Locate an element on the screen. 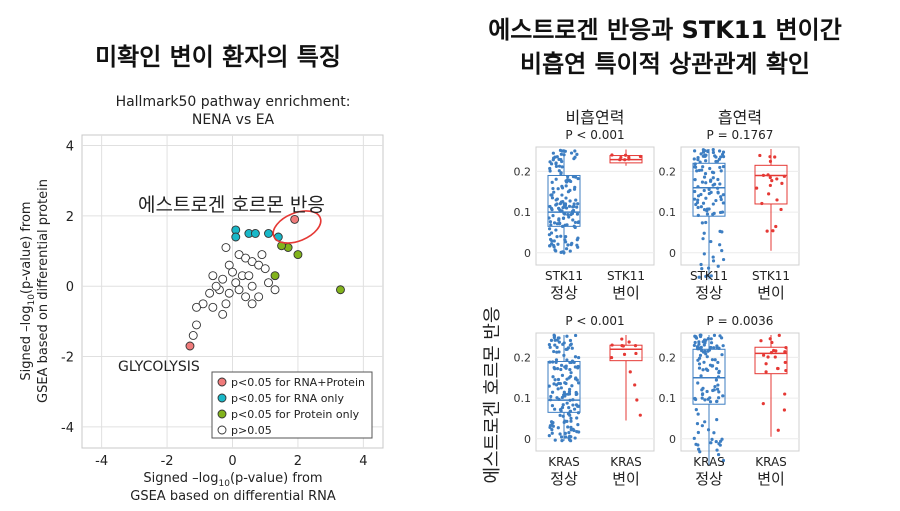  box is located at coordinates (771, 184).